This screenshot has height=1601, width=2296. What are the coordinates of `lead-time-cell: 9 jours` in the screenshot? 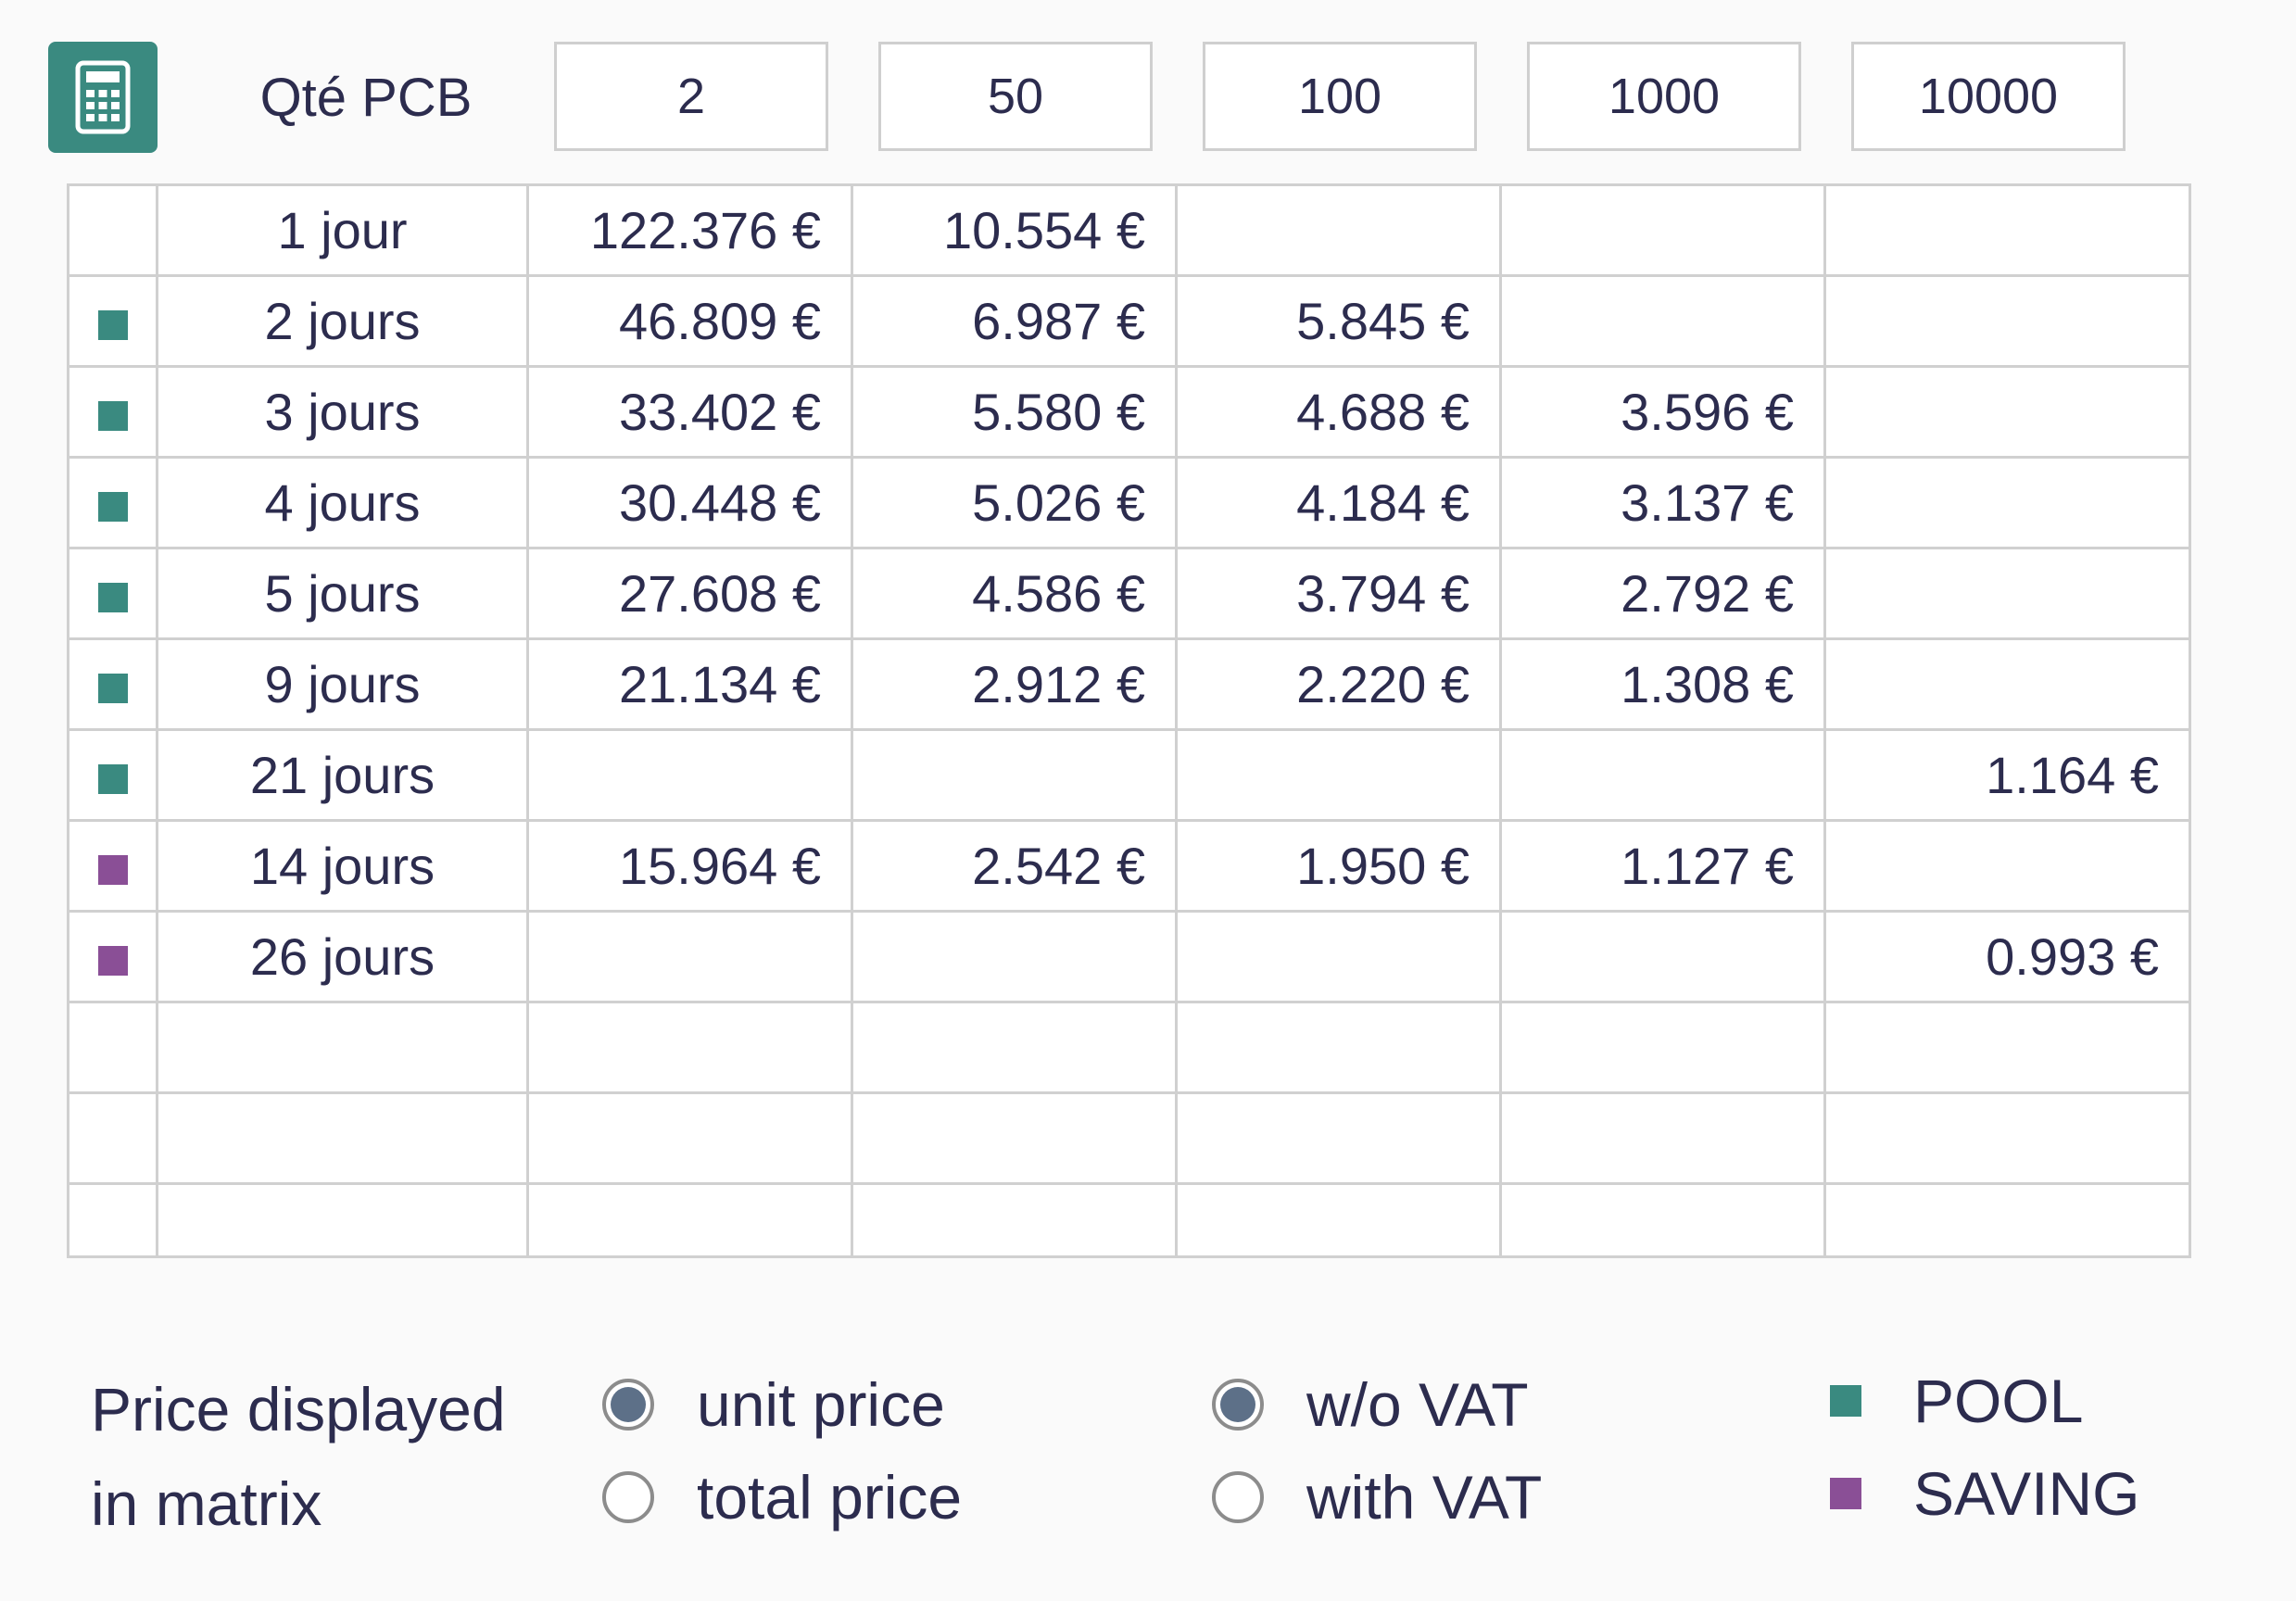 It's located at (343, 684).